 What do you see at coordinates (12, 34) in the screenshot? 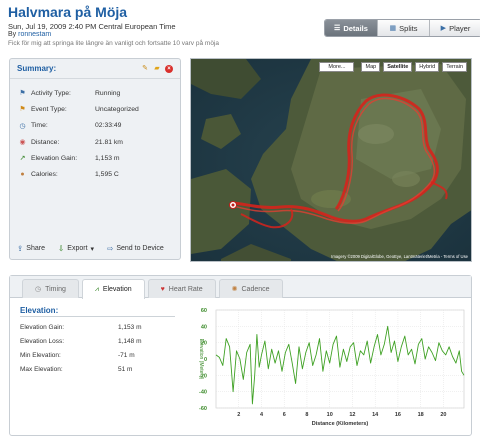
I see `by-label: By` at bounding box center [12, 34].